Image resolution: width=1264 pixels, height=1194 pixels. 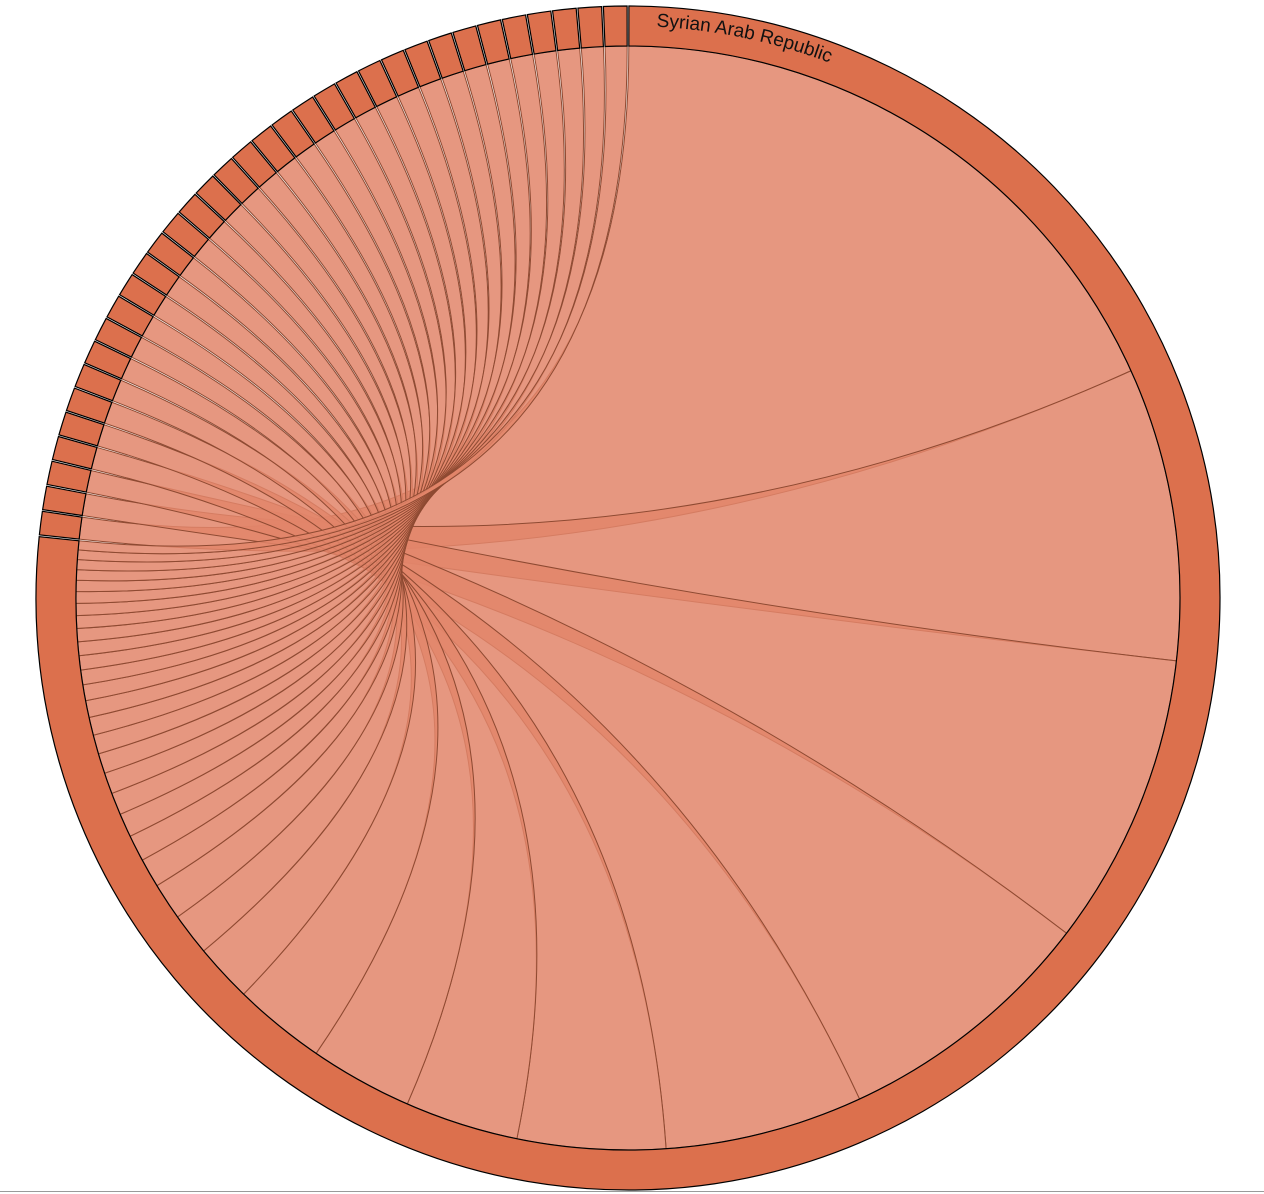 I want to click on group-arc-g19, so click(x=254, y=164).